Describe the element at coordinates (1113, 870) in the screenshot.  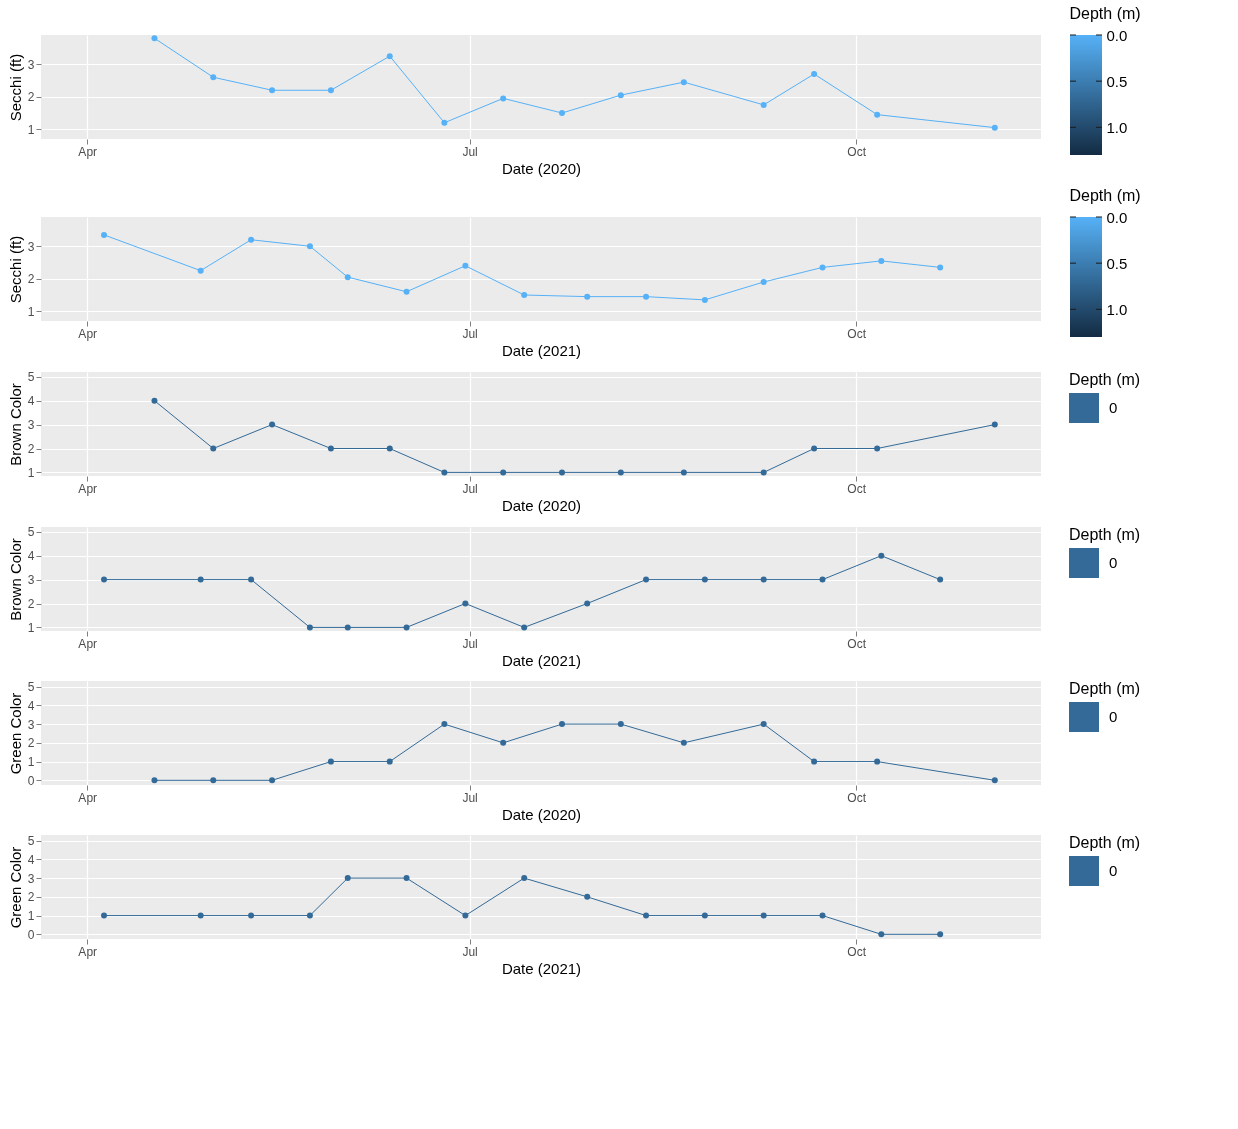
I see `legend-label: 0` at that location.